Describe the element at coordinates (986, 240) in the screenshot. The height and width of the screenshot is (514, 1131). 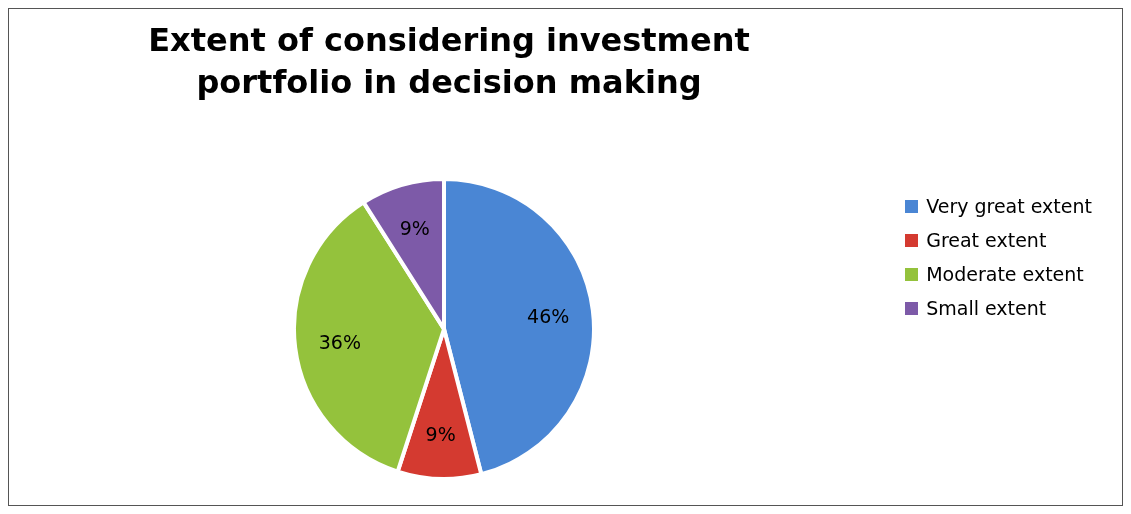
I see `legend-label: Great extent` at that location.